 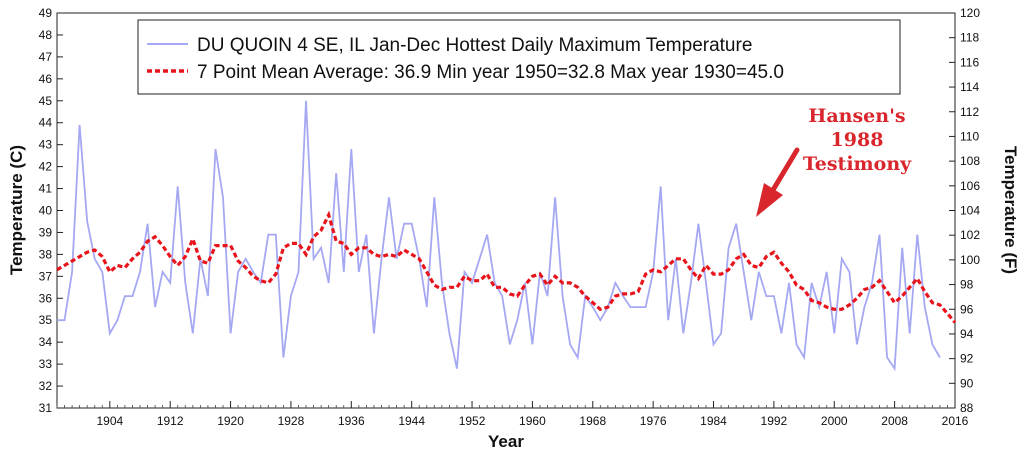 I want to click on annotation-line-3: Testimony, so click(x=857, y=164).